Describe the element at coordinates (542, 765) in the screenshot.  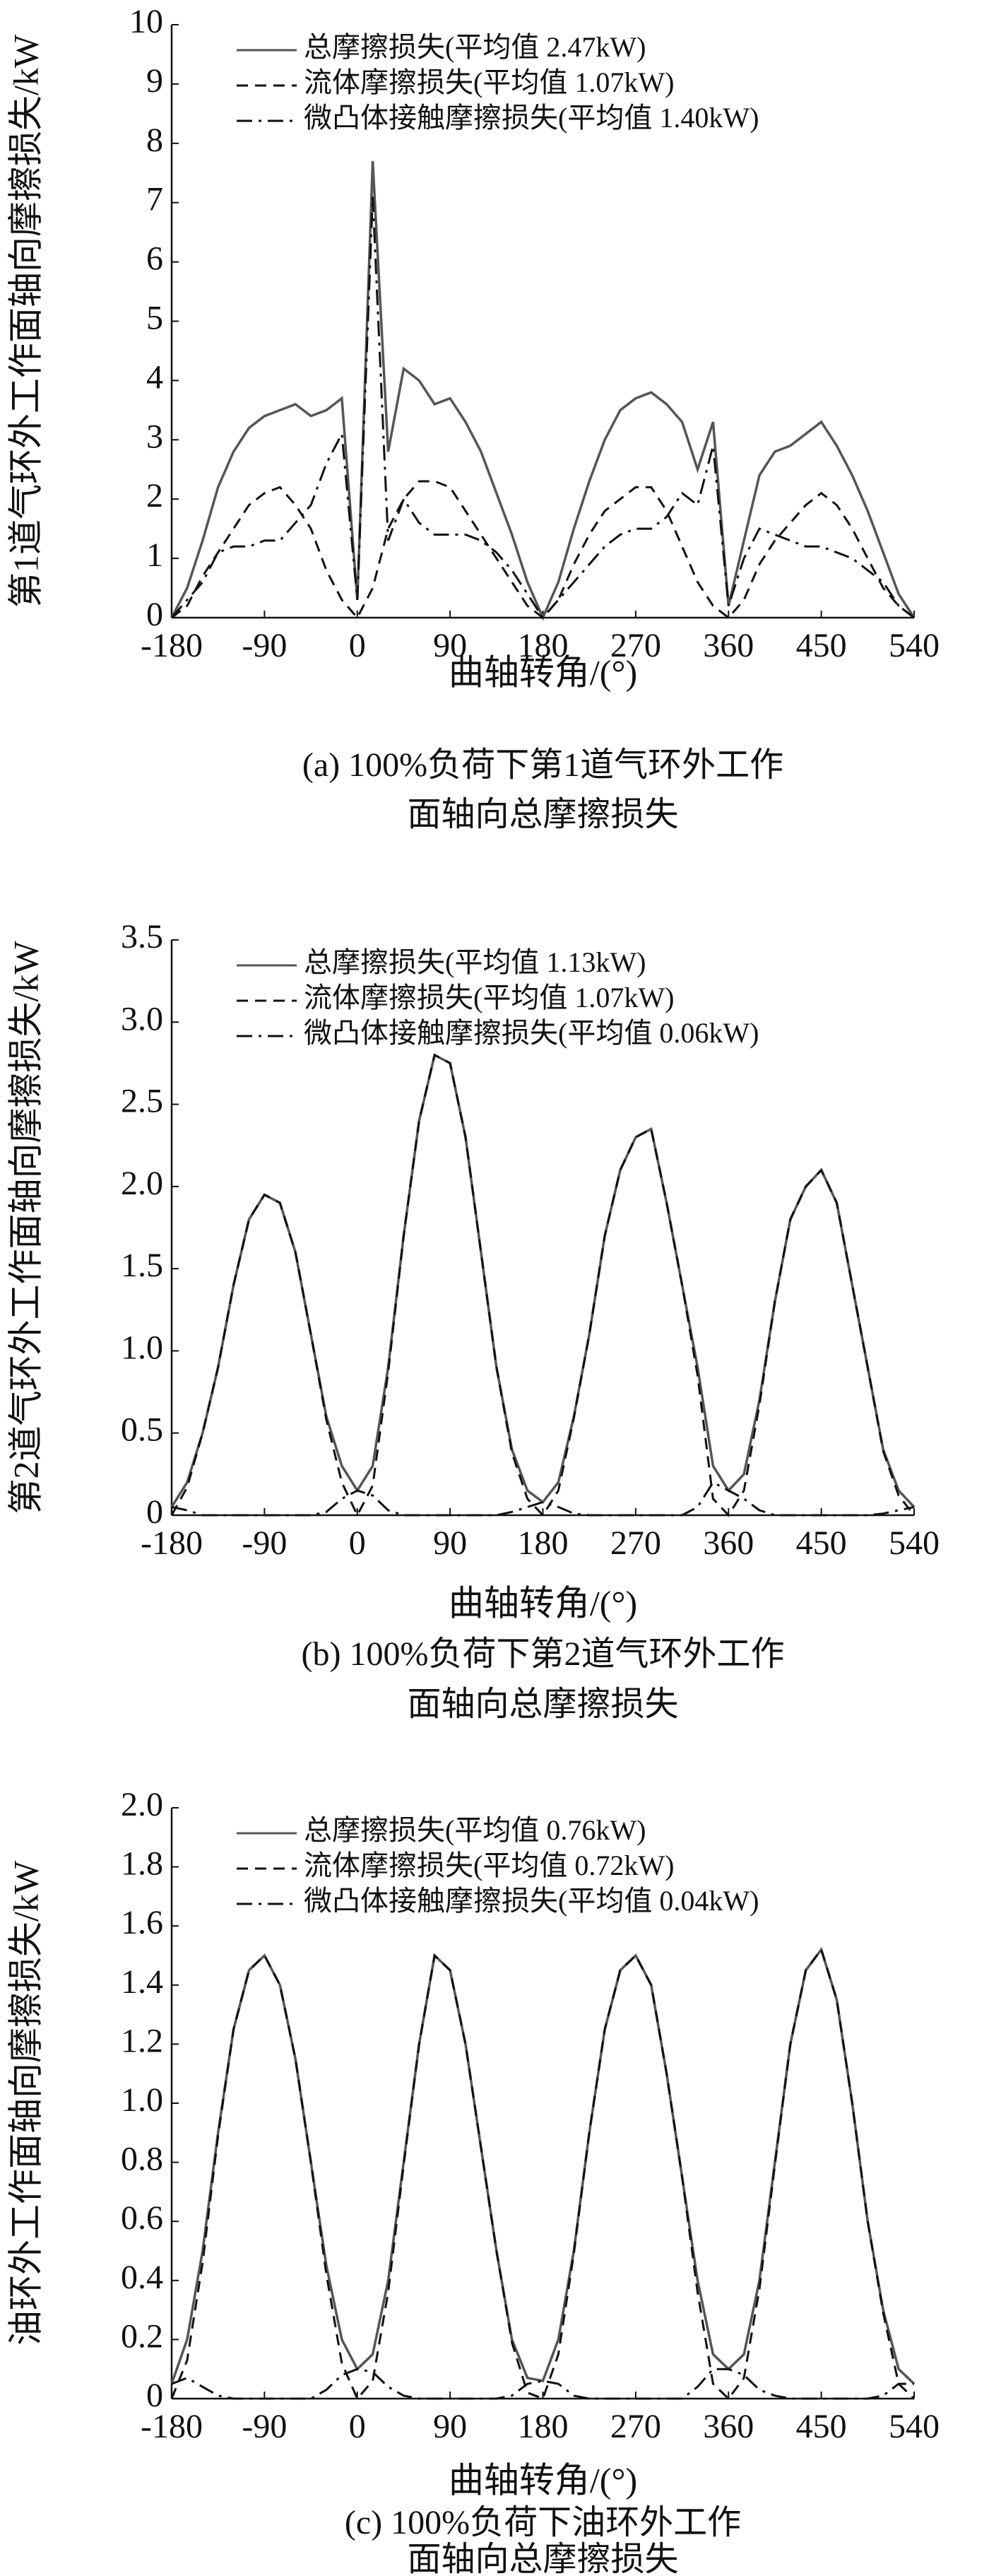
I see `caption: (a) 100%负荷下第1道气环外工作` at that location.